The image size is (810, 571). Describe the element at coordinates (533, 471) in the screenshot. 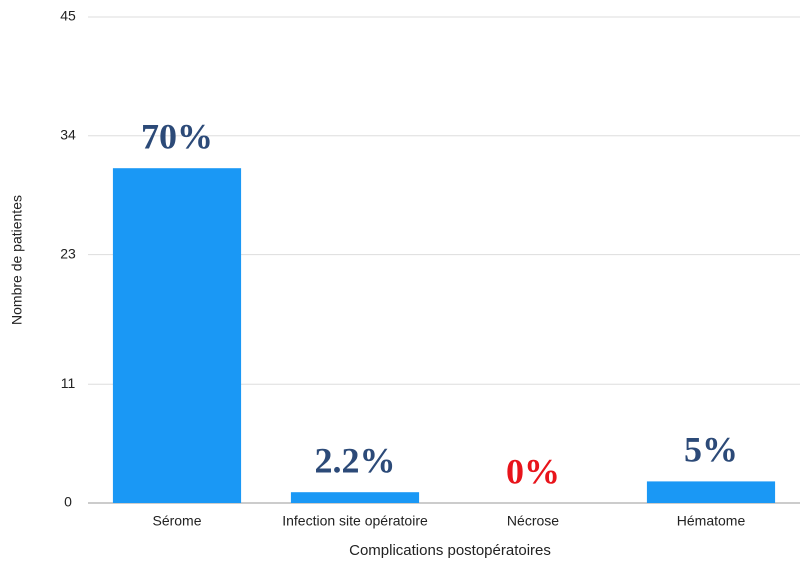

I see `value-annotation: 0%` at that location.